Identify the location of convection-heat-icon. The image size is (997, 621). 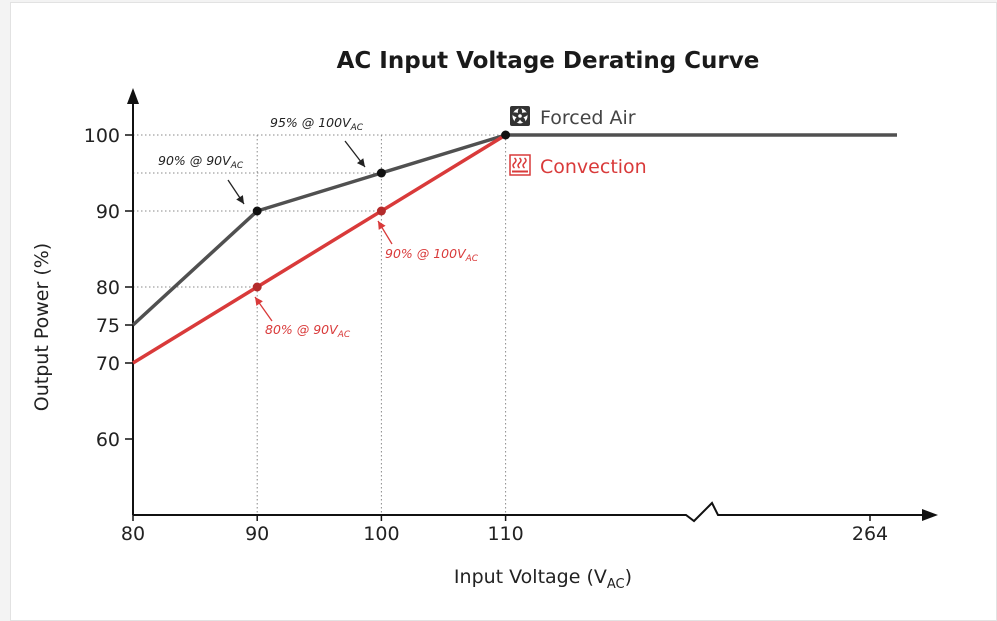
(520, 165).